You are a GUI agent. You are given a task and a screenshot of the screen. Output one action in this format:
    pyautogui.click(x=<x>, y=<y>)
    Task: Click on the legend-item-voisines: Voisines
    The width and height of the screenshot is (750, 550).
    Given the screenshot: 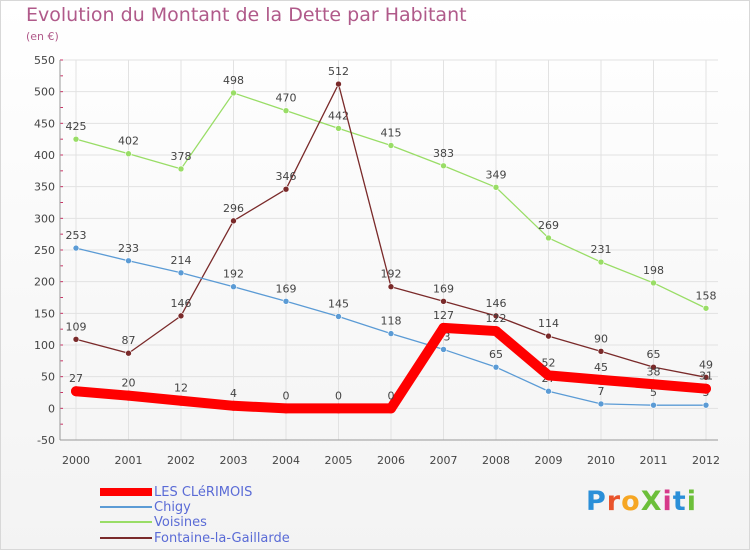 What is the action you would take?
    pyautogui.click(x=153, y=522)
    